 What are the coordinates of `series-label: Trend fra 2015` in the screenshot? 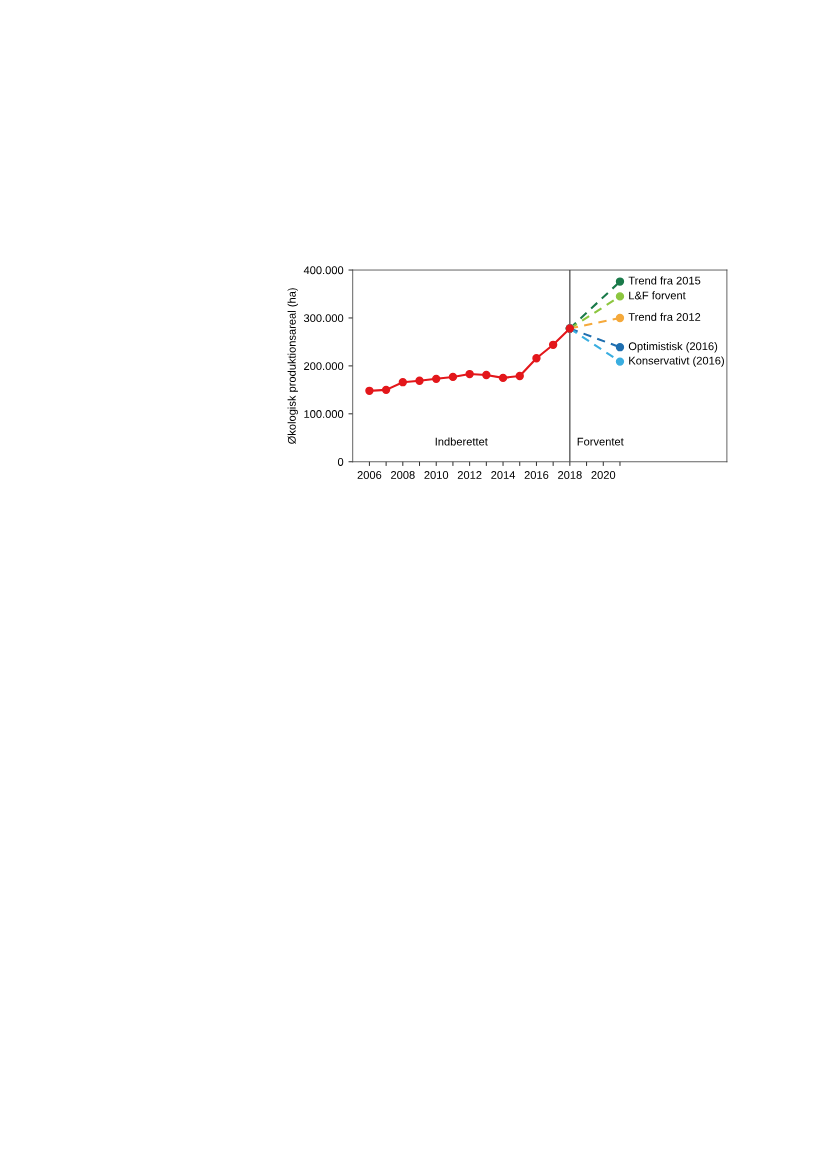 It's located at (664, 280).